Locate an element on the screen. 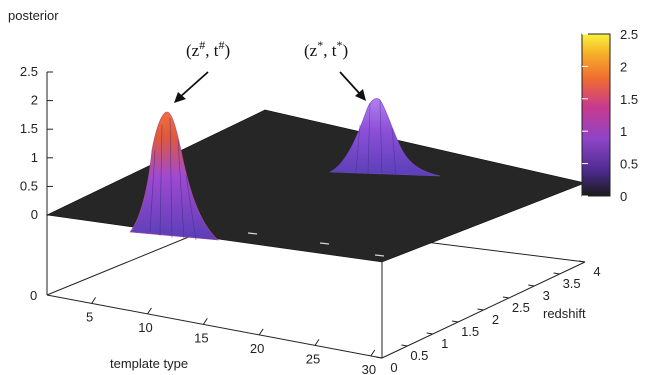 The image size is (650, 375). y-tick-label: 3 is located at coordinates (546, 295).